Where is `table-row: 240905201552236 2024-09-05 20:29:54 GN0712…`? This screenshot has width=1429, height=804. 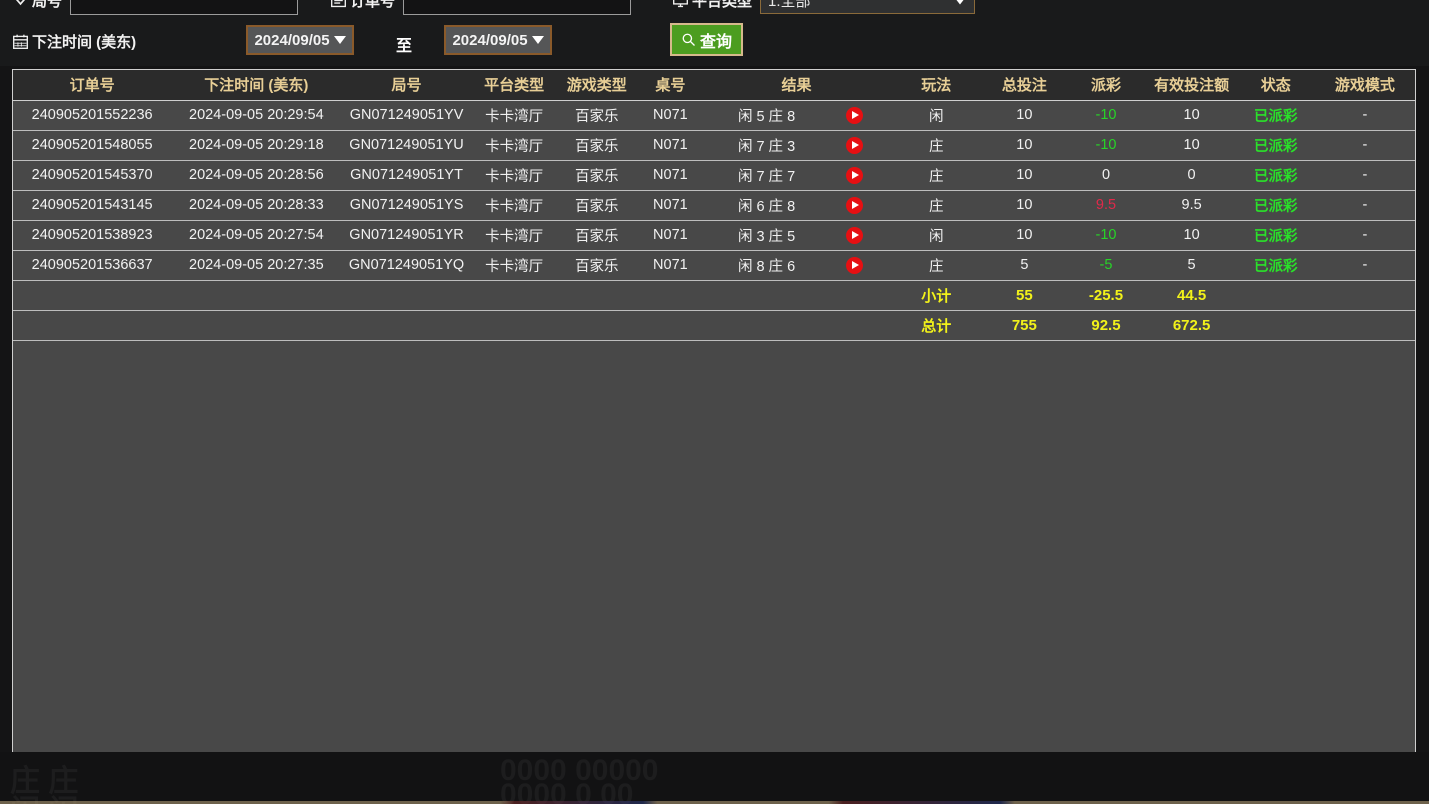
table-row: 240905201552236 2024-09-05 20:29:54 GN0712… is located at coordinates (714, 115).